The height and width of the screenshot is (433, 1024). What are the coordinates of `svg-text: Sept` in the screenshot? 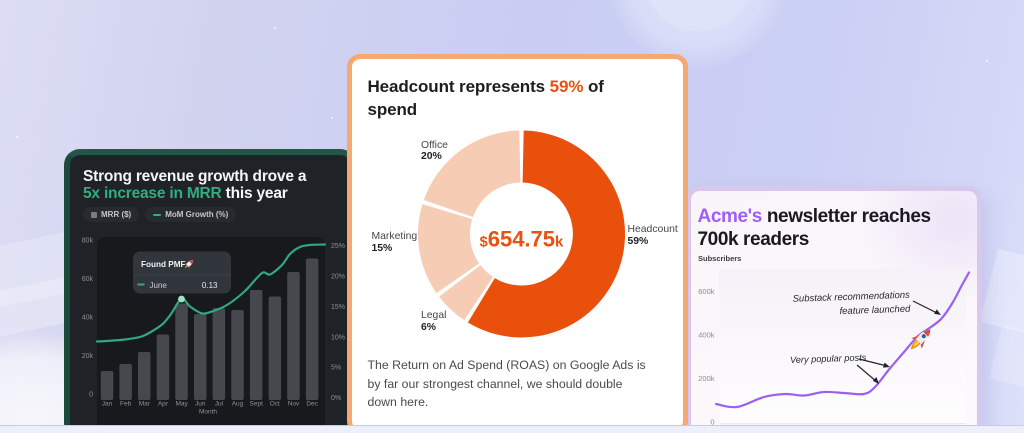 It's located at (257, 404).